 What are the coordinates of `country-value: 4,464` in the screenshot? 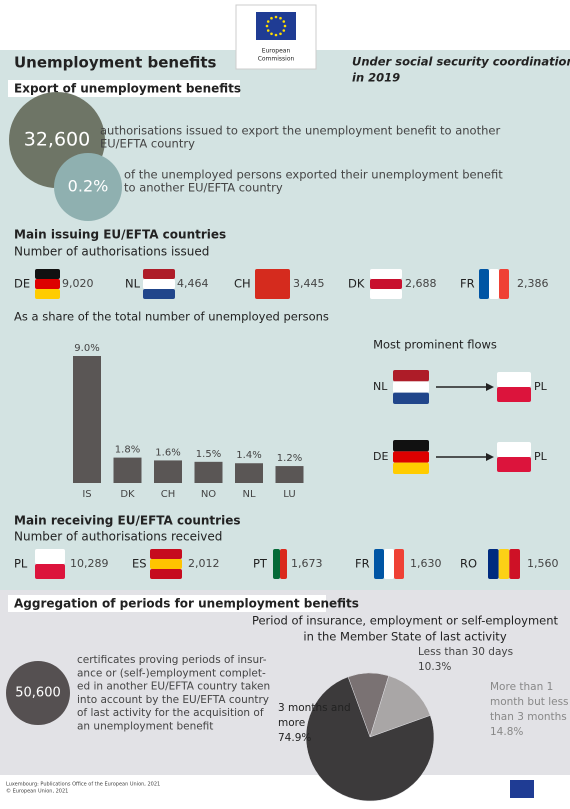 It's located at (193, 283).